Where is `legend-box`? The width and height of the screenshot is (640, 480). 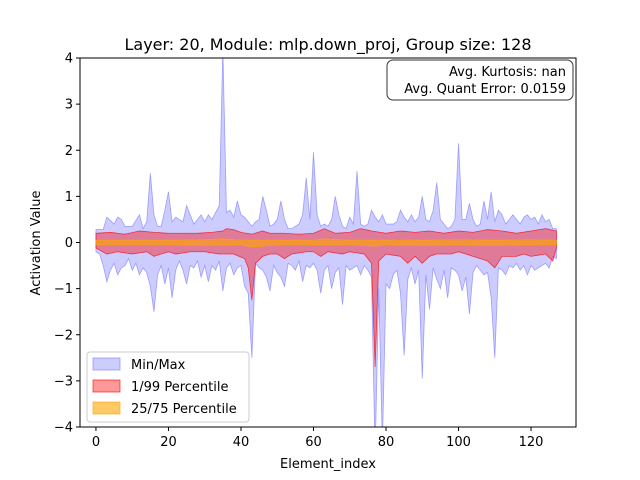
legend-box is located at coordinates (168, 387).